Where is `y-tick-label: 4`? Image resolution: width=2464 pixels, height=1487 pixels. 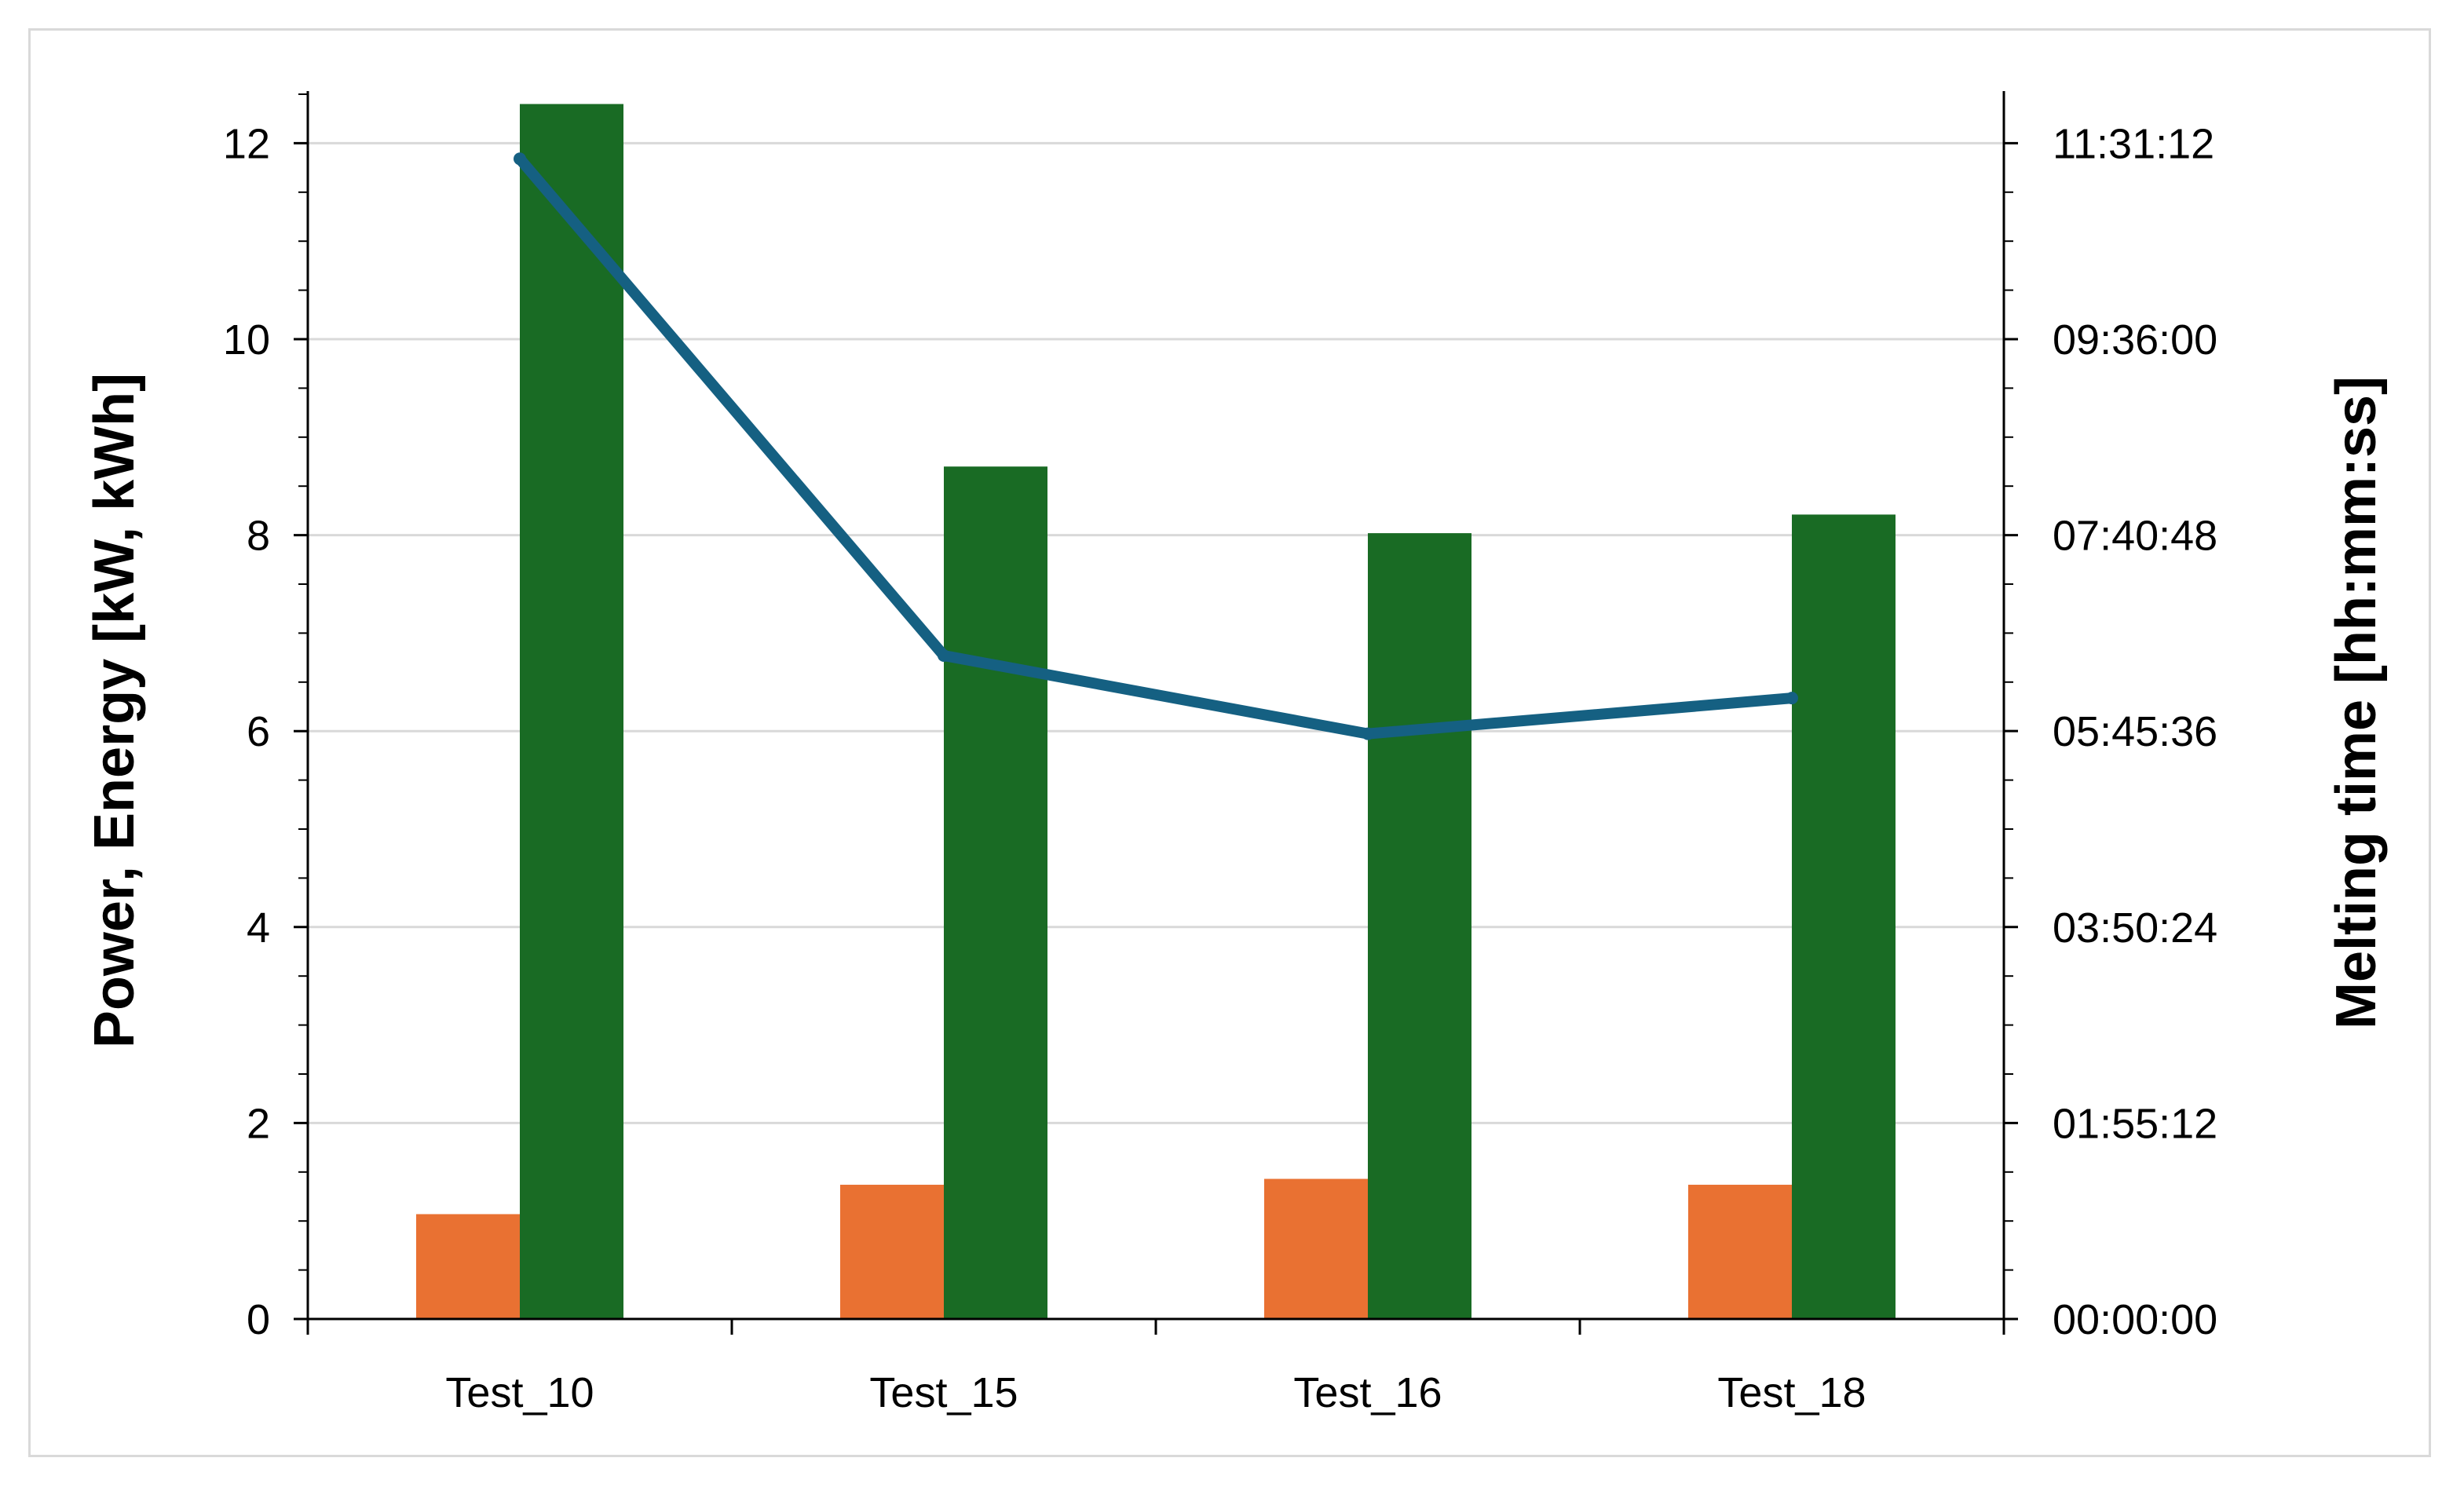
y-tick-label: 4 is located at coordinates (258, 928).